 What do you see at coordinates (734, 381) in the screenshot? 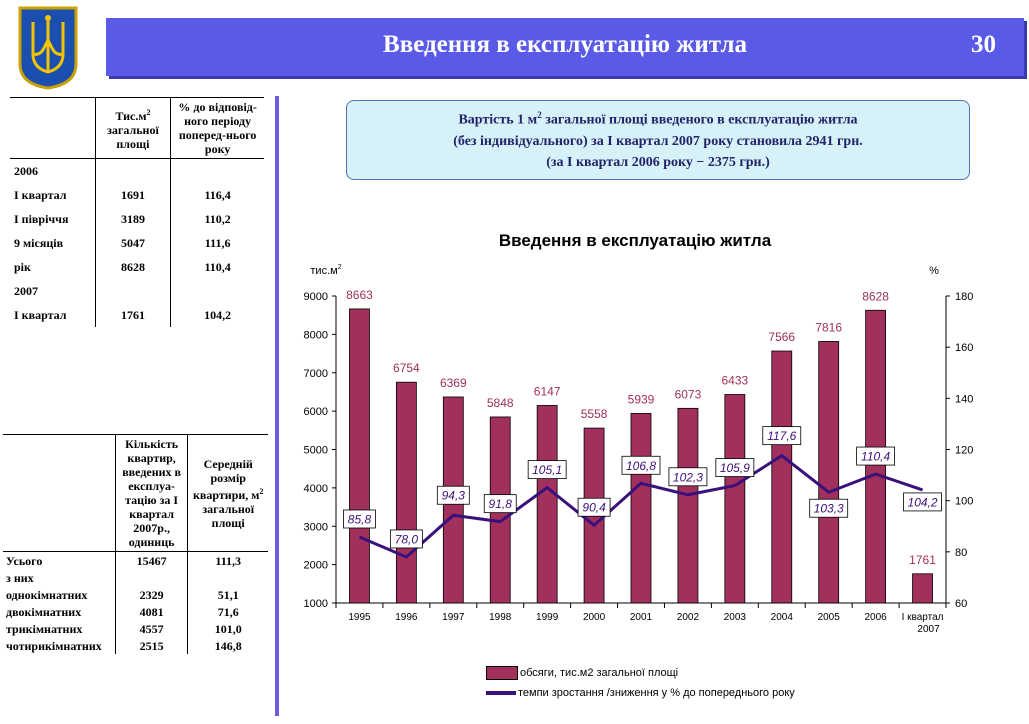
I see `bar-value-label: 6433` at bounding box center [734, 381].